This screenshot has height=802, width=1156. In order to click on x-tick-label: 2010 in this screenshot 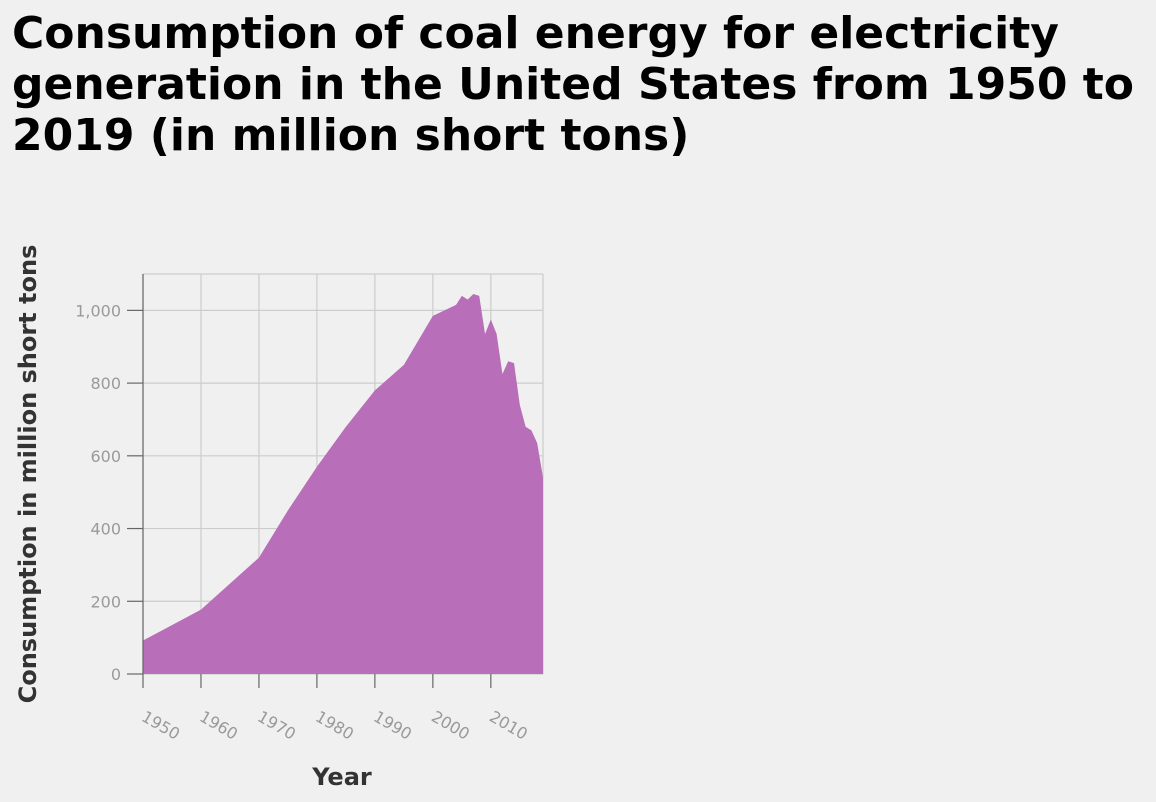, I will do `click(508, 725)`.